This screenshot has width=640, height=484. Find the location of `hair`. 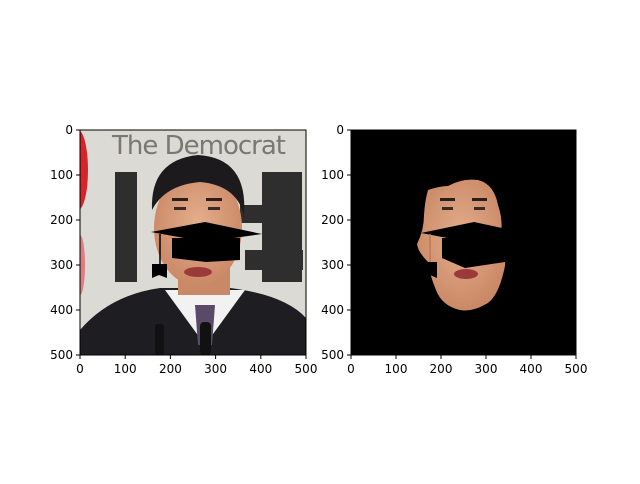

hair is located at coordinates (198, 185).